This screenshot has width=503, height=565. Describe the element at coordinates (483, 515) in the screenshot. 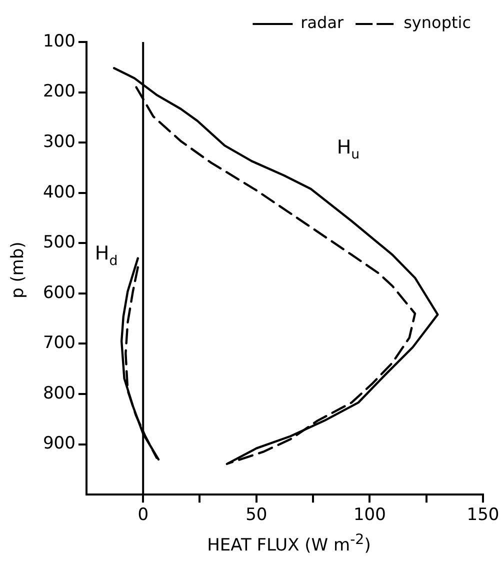

I see `x-tick-label: 150` at that location.